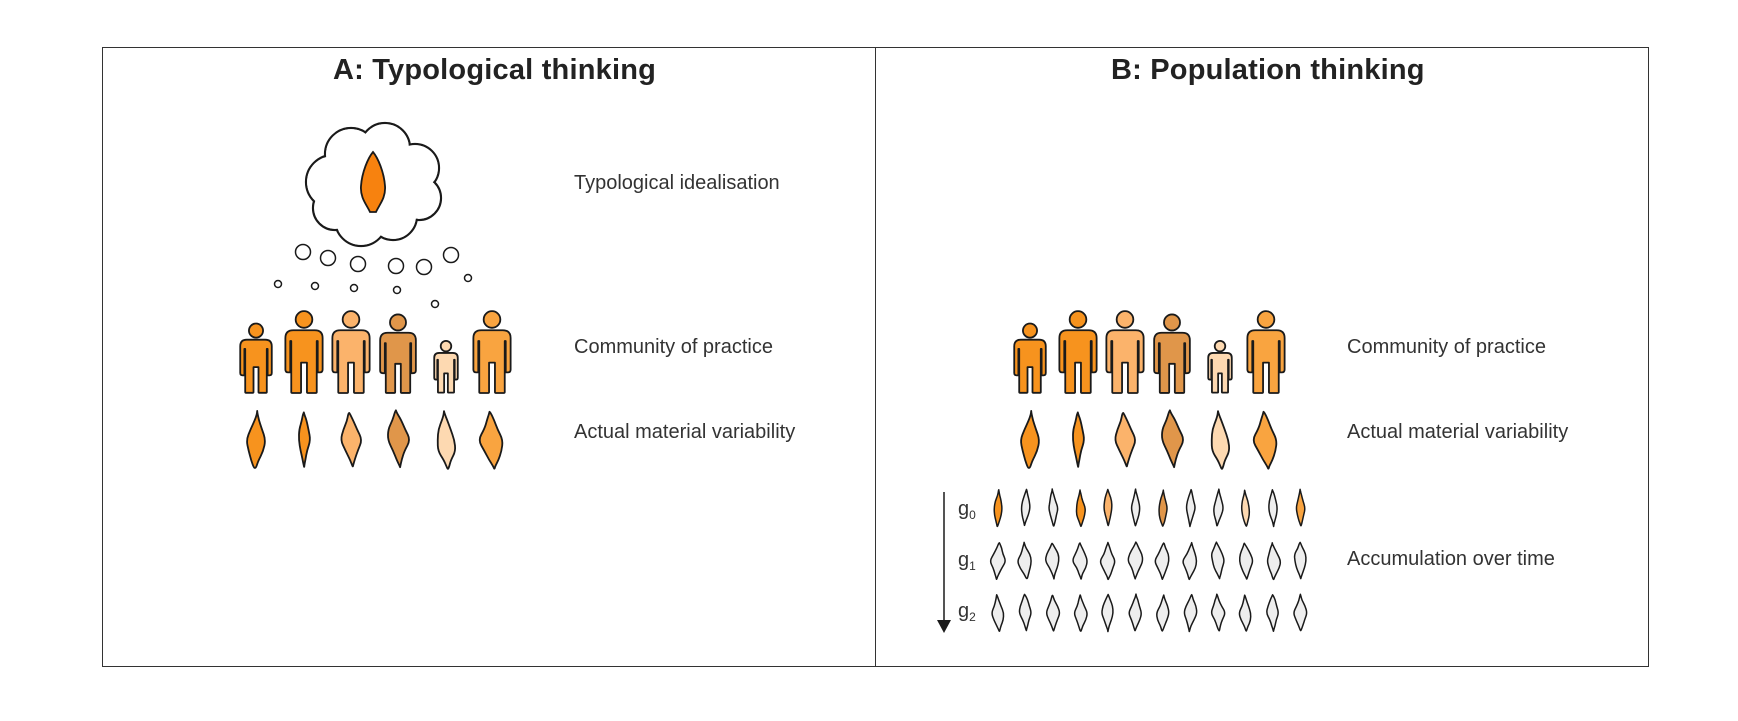 Image resolution: width=1738 pixels, height=721 pixels. What do you see at coordinates (967, 561) in the screenshot?
I see `generation-label-1: g1` at bounding box center [967, 561].